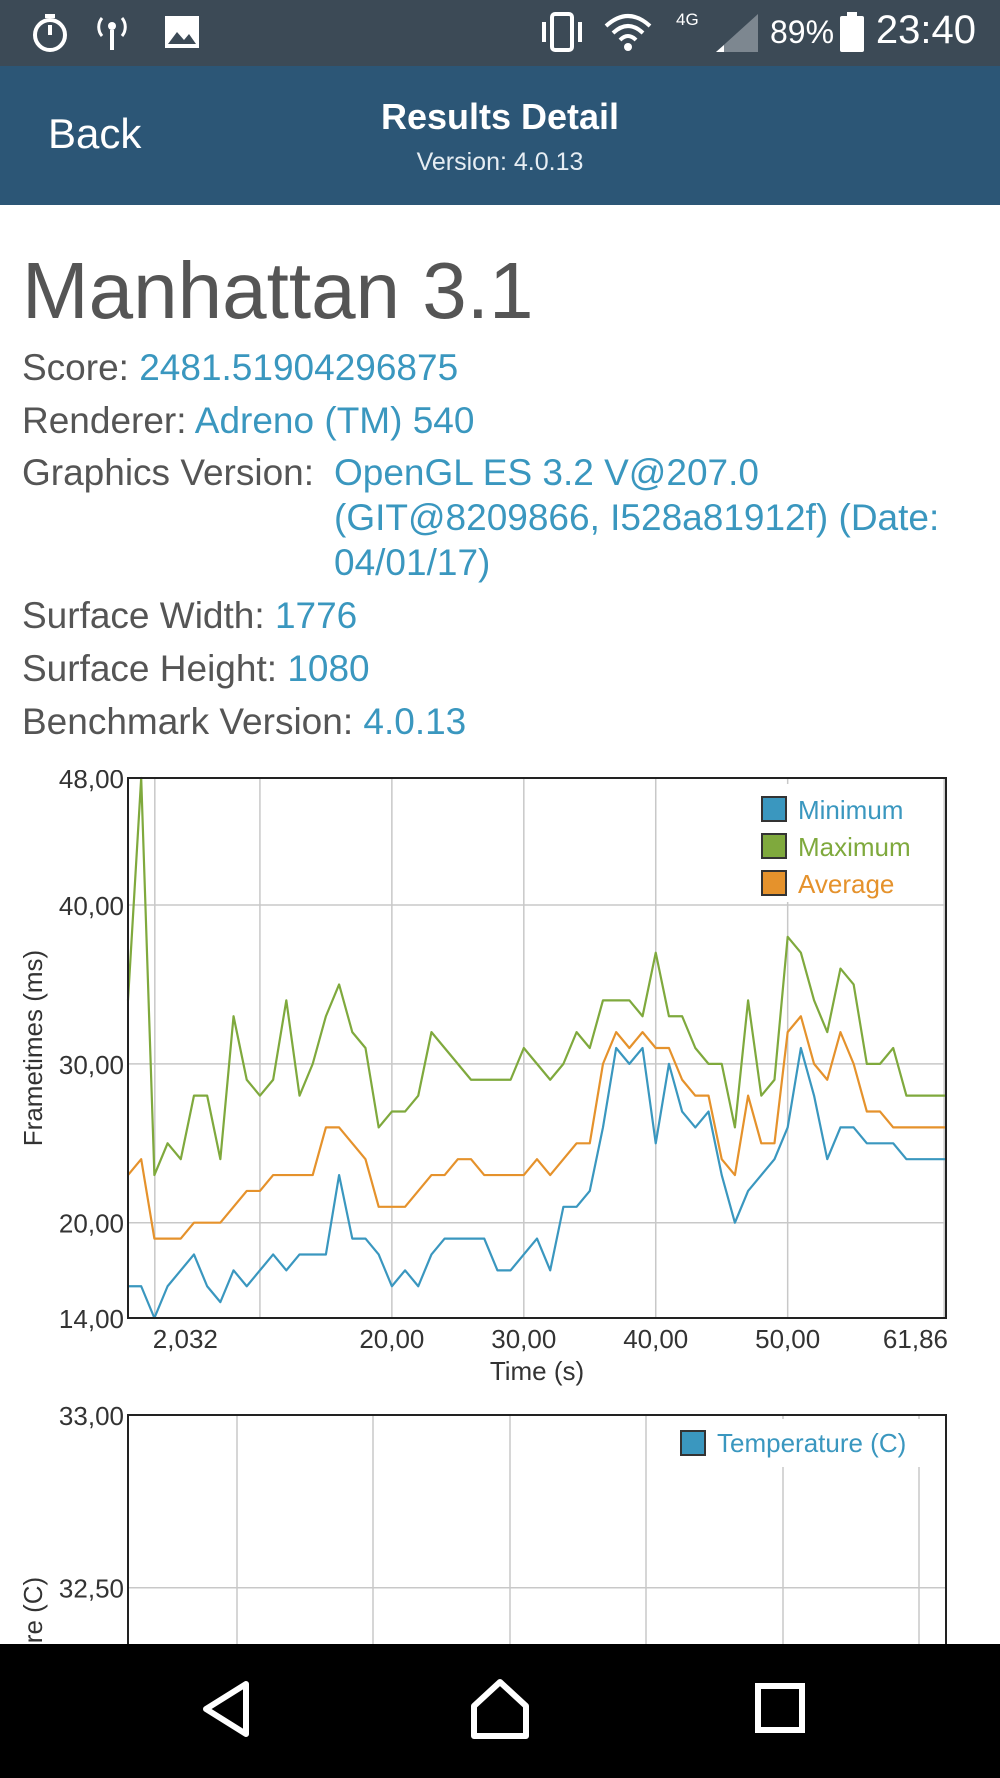  What do you see at coordinates (91, 1589) in the screenshot?
I see `y-tick-label: 32,50` at bounding box center [91, 1589].